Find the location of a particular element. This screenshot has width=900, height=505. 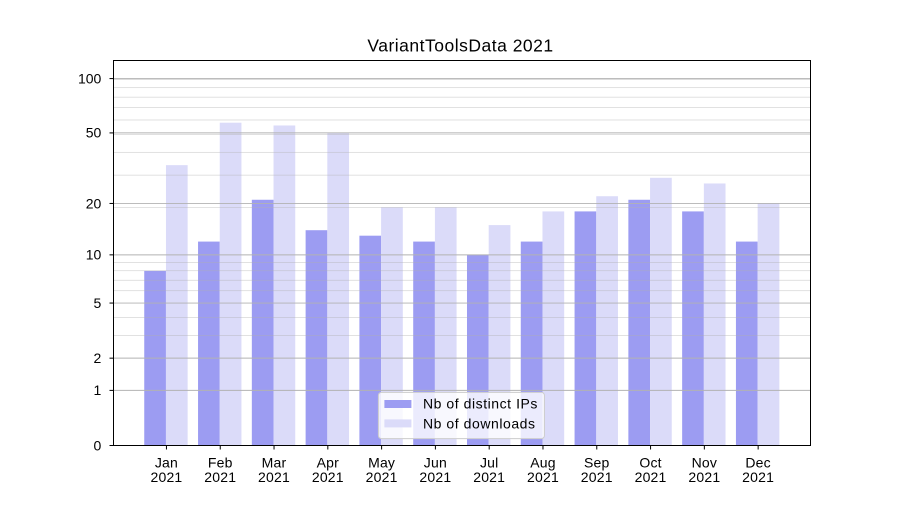

svg-text: Oct is located at coordinates (650, 463).